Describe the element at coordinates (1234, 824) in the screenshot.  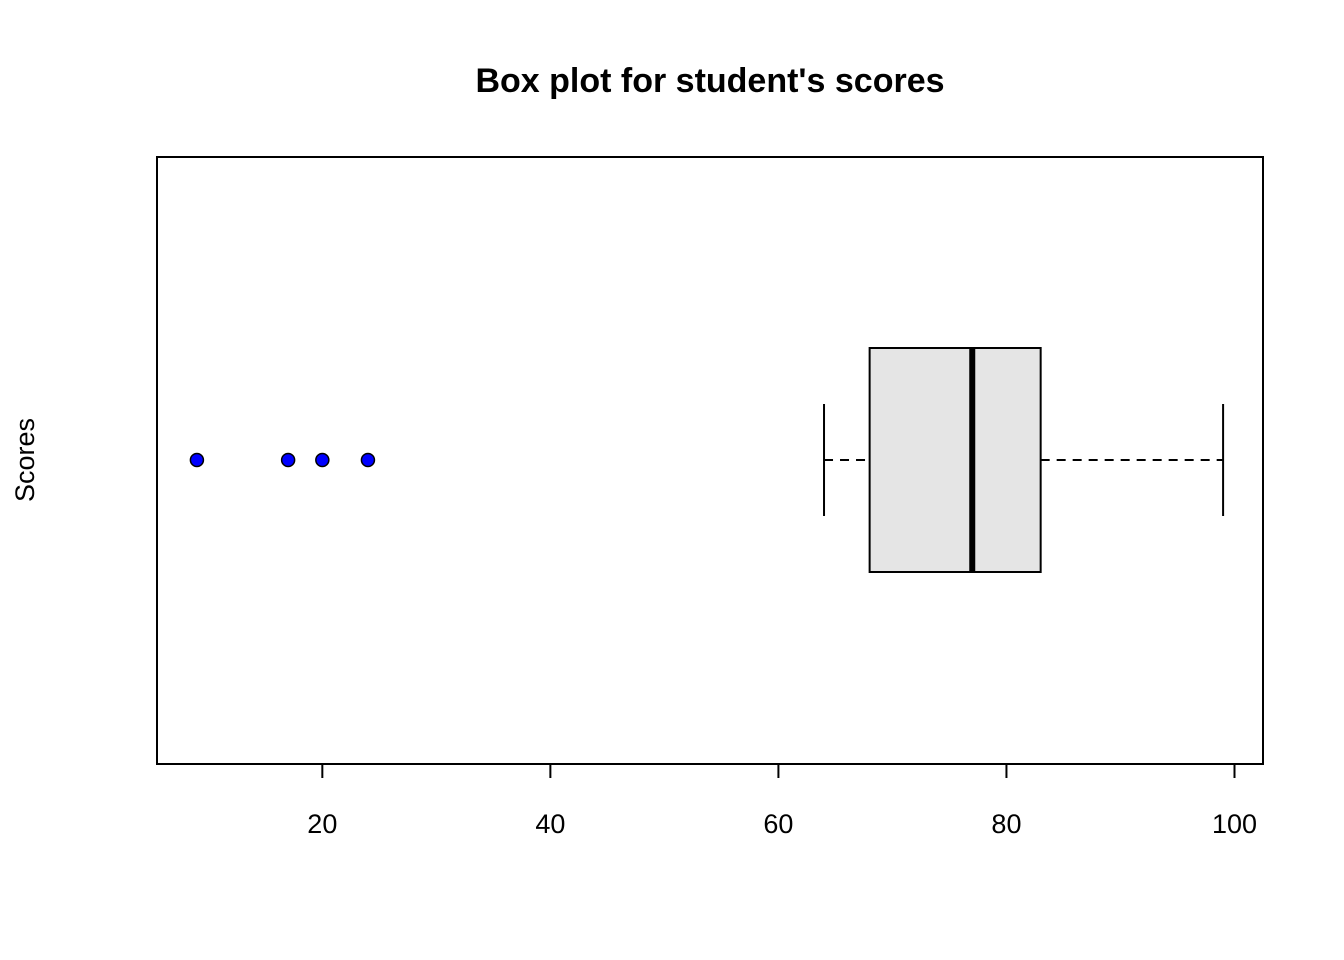
I see `x-tick-label: 100` at that location.